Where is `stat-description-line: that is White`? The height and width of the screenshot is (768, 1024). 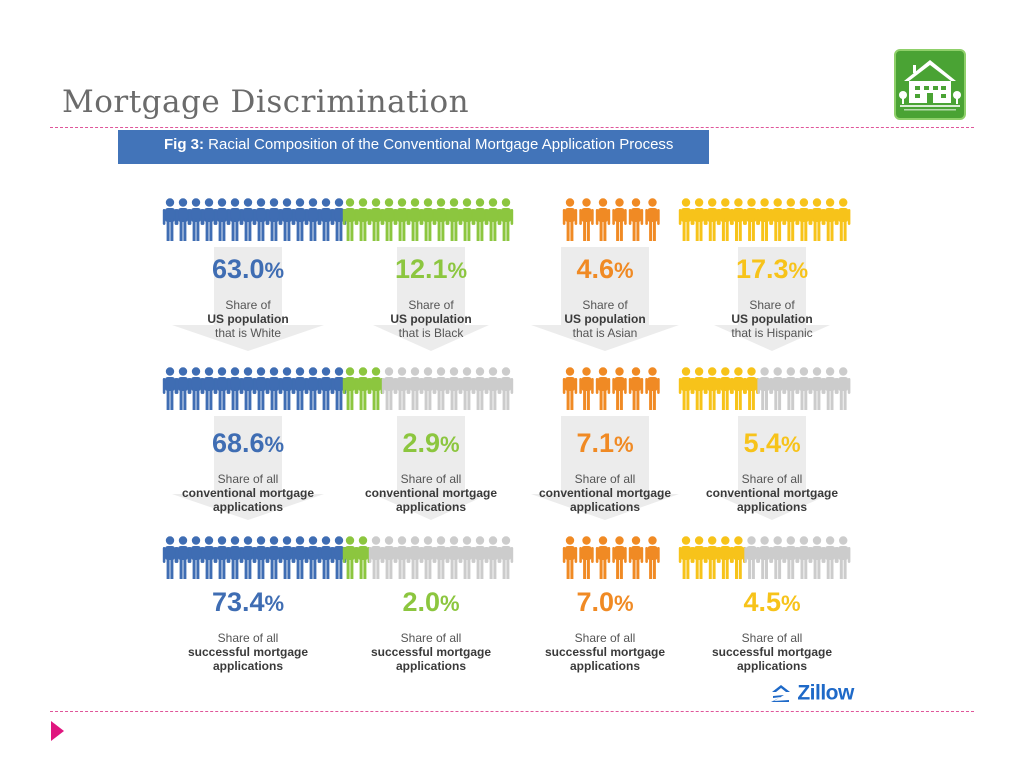 stat-description-line: that is White is located at coordinates (248, 333).